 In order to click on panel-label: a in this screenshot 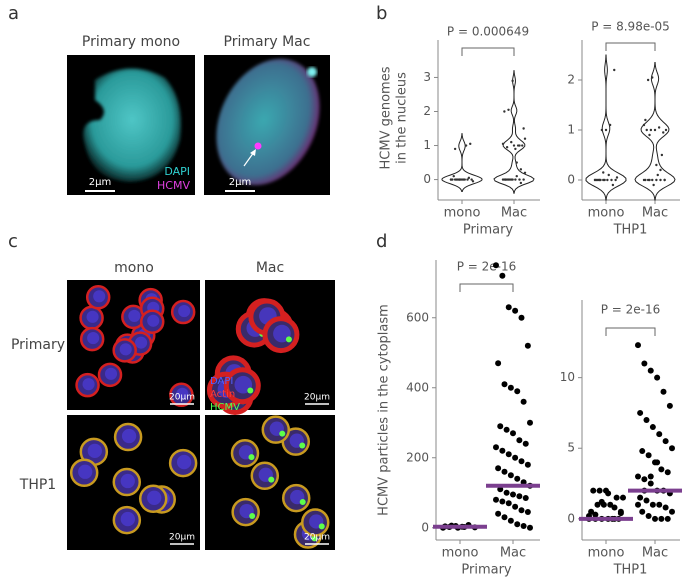, I will do `click(13, 13)`.